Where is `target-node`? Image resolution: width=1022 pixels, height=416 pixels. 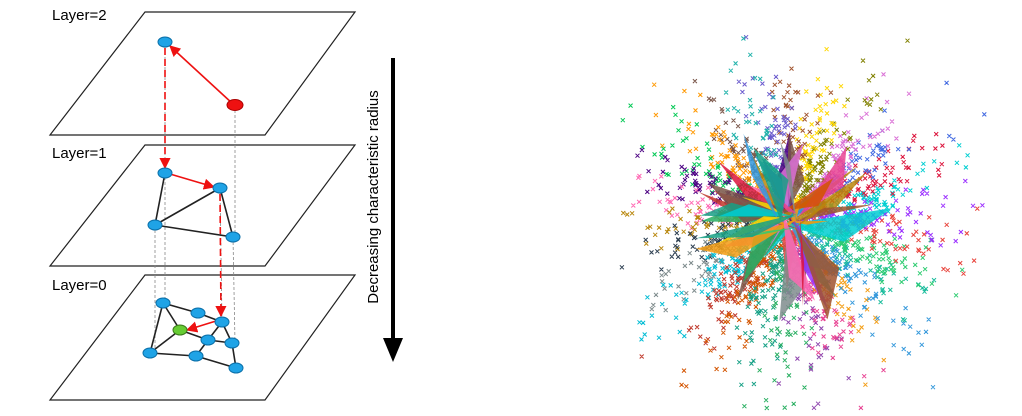
target-node is located at coordinates (180, 330).